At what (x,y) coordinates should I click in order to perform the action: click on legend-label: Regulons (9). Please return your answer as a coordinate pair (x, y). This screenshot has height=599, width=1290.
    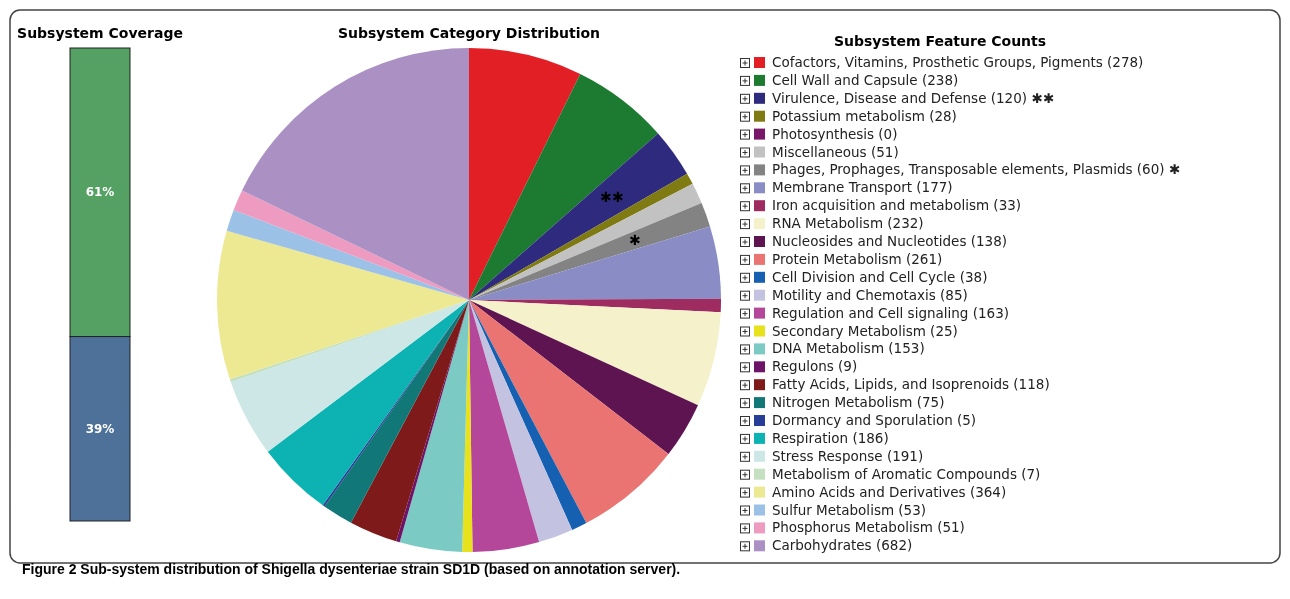
    Looking at the image, I should click on (815, 366).